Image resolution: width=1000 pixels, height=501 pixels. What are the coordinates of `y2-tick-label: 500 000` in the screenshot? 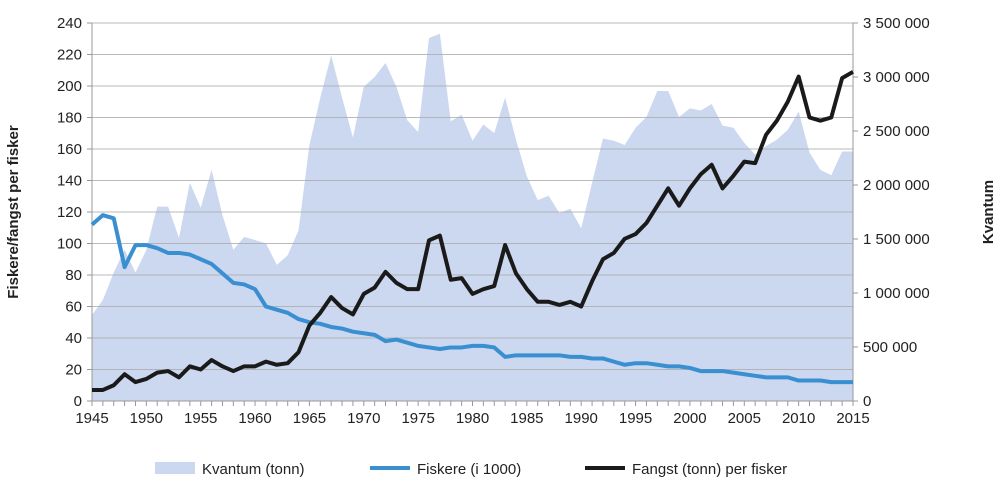 It's located at (890, 347).